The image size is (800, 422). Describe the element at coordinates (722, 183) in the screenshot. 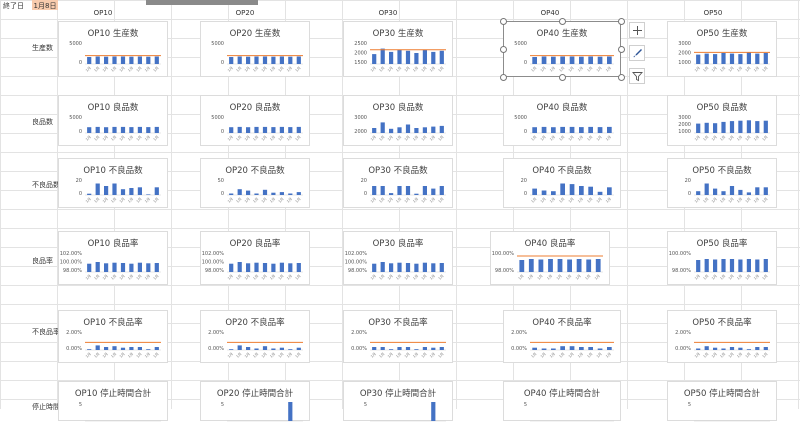

I see `chart-op50-row2: OP50 不良品数 20 0 1月 1月 1月 1月 1月 1月 1月 1月 1月` at that location.